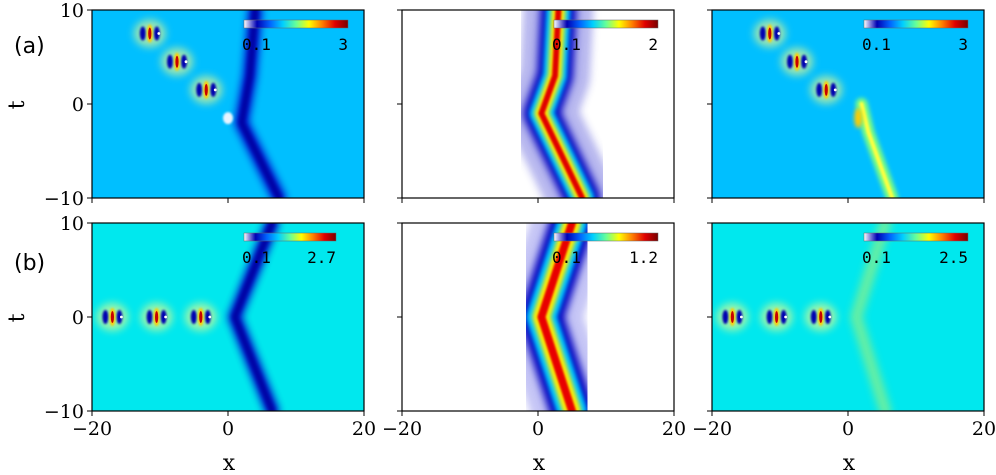  Describe the element at coordinates (871, 317) in the screenshot. I see `faint-soliton-line` at that location.